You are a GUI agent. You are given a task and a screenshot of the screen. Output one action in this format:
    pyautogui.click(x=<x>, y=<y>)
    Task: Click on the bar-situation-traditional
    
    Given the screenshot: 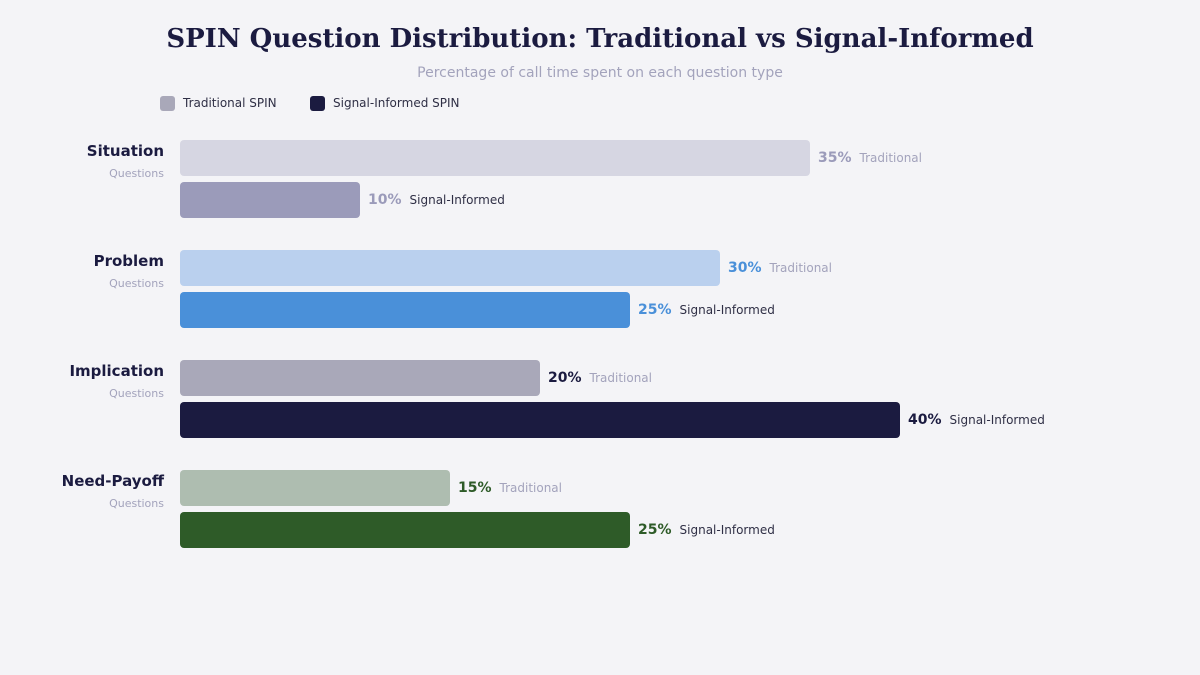 What is the action you would take?
    pyautogui.click(x=495, y=158)
    